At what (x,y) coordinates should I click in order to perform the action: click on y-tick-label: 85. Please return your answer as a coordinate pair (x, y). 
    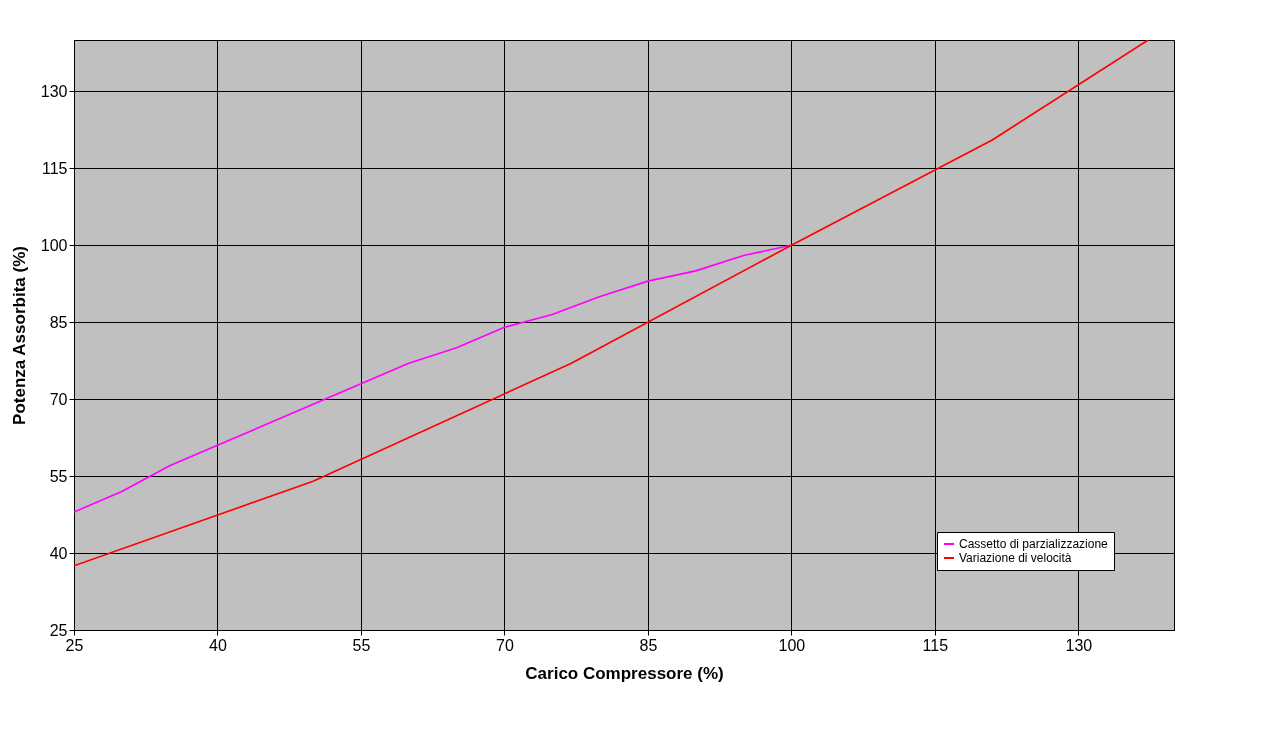
    Looking at the image, I should click on (58, 322).